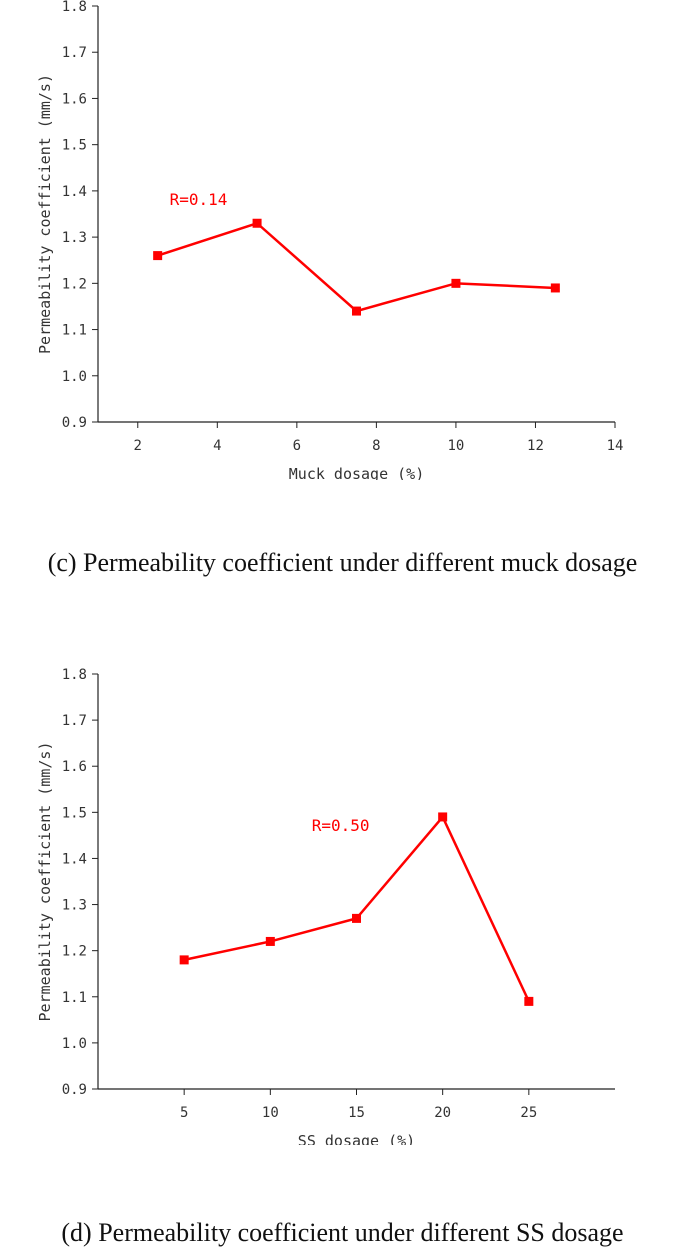  What do you see at coordinates (356, 472) in the screenshot?
I see `x-axis-title: Muck dosage (%)` at bounding box center [356, 472].